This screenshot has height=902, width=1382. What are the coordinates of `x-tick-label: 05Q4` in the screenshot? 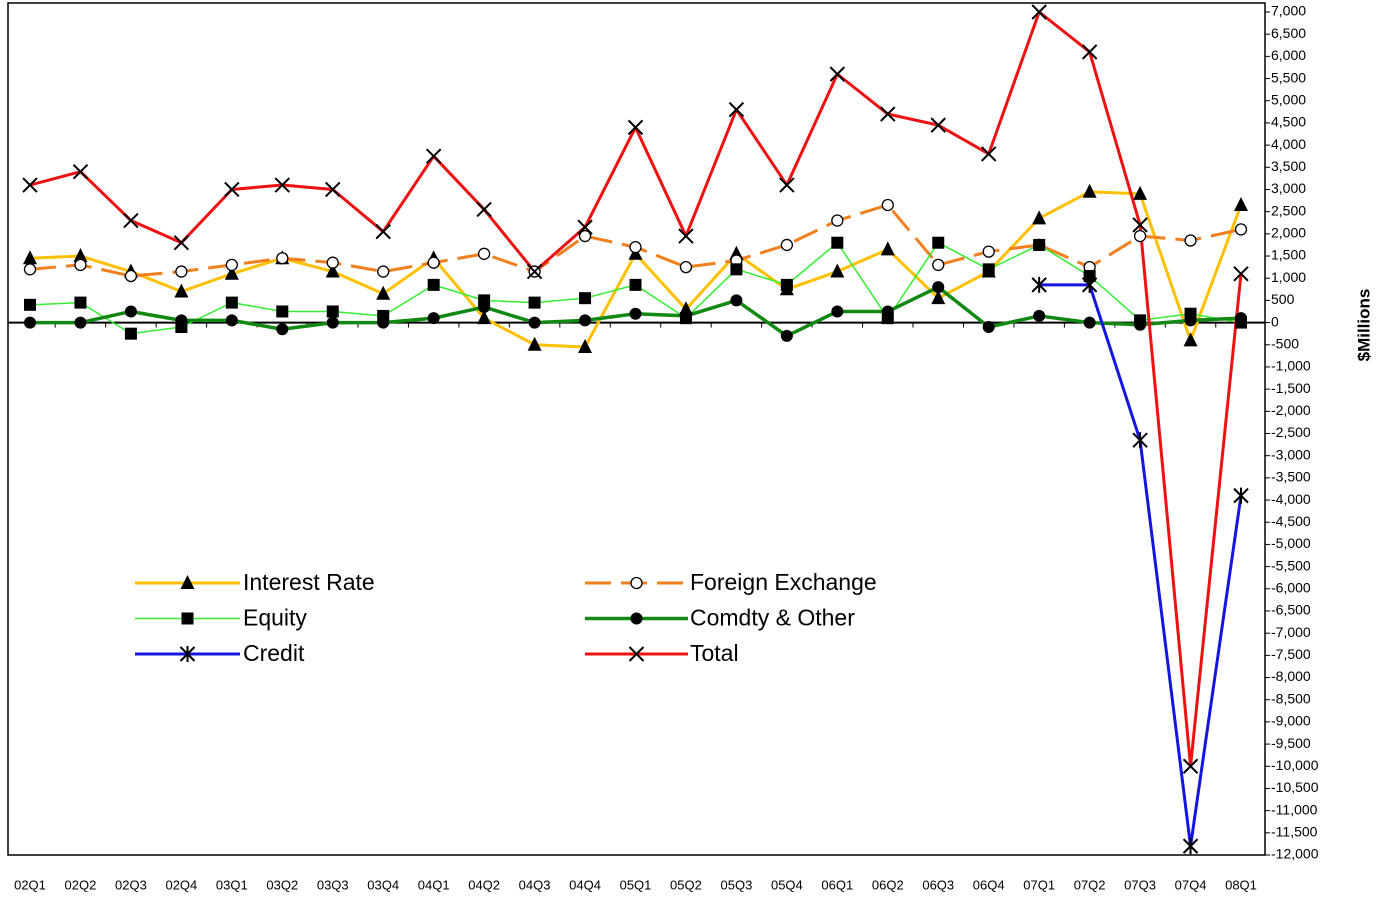 It's located at (787, 884).